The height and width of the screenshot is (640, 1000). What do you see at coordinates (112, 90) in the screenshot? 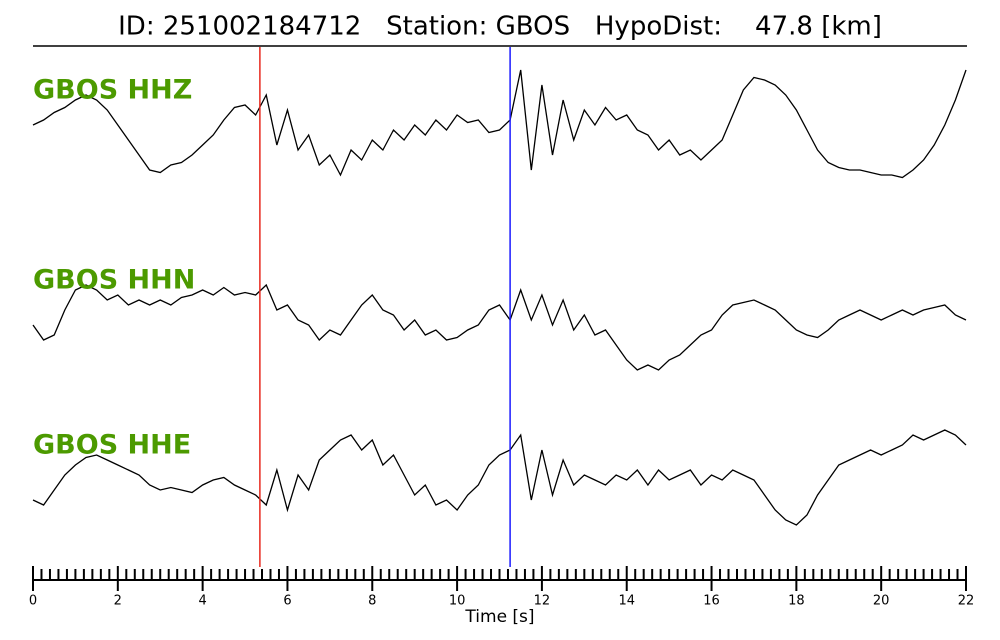
I see `trace-label: GBOS HHZ` at bounding box center [112, 90].